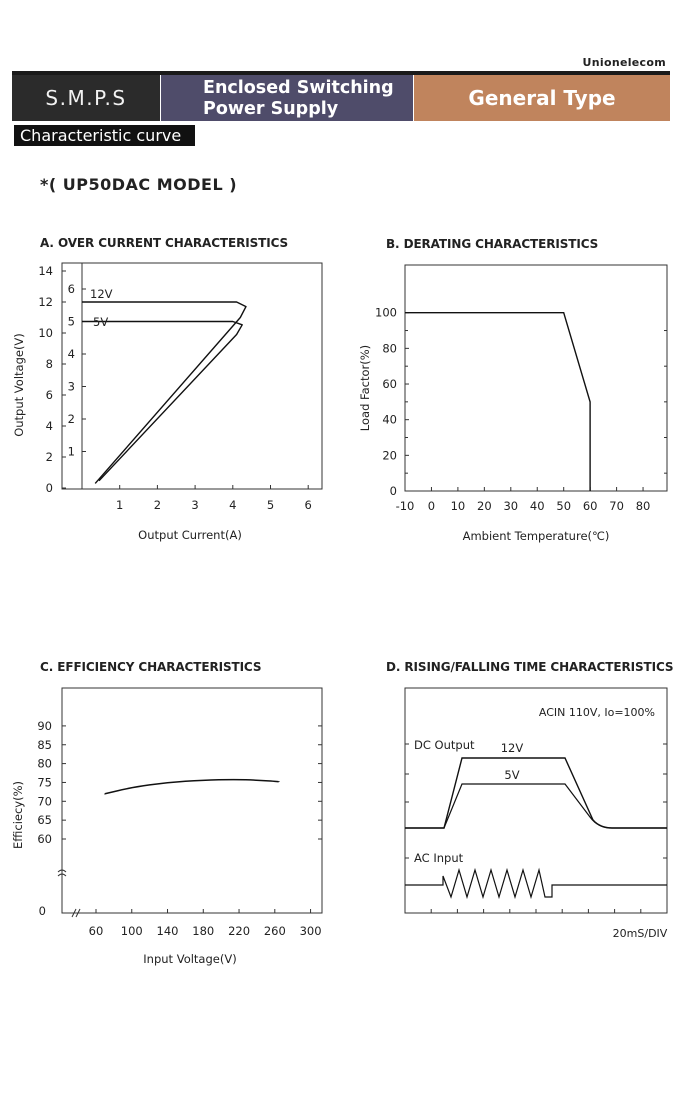 This screenshot has height=1116, width=680. I want to click on chart-b-x-label: Ambient Temperature(℃), so click(536, 536).